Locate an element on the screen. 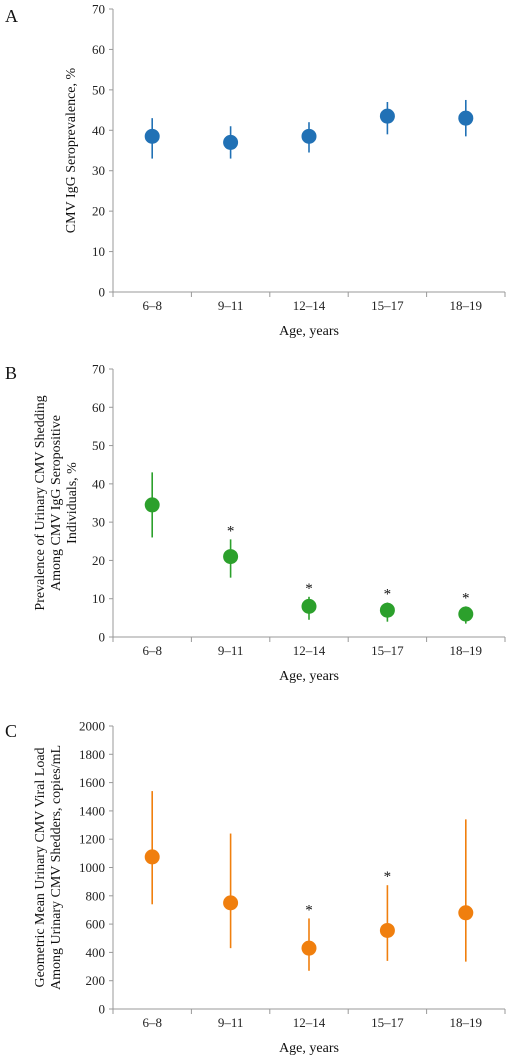  y-axis-label-line: CMV IgG Seroprevalence, % is located at coordinates (71, 150).